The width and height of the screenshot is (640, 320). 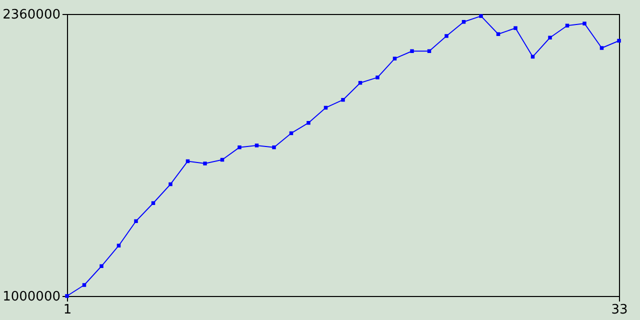 I want to click on x-tick-label: 33, so click(x=619, y=310).